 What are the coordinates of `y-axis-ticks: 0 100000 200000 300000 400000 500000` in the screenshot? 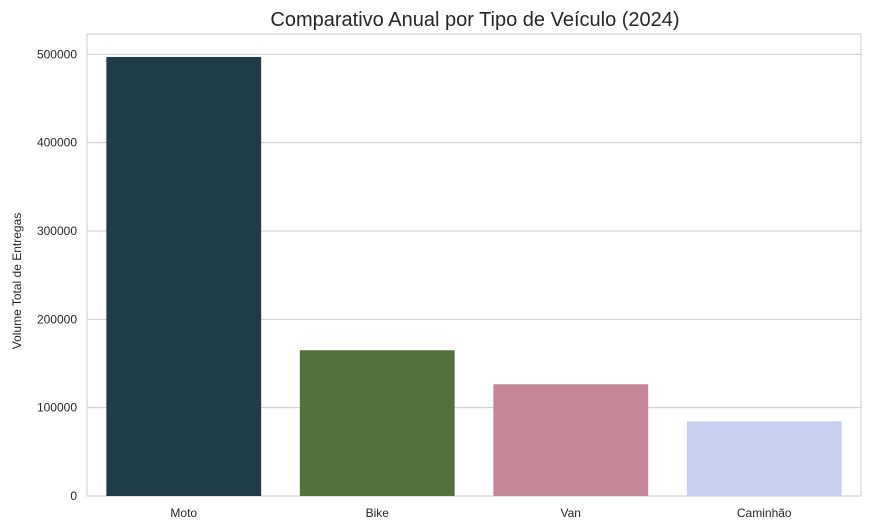 It's located at (57, 275).